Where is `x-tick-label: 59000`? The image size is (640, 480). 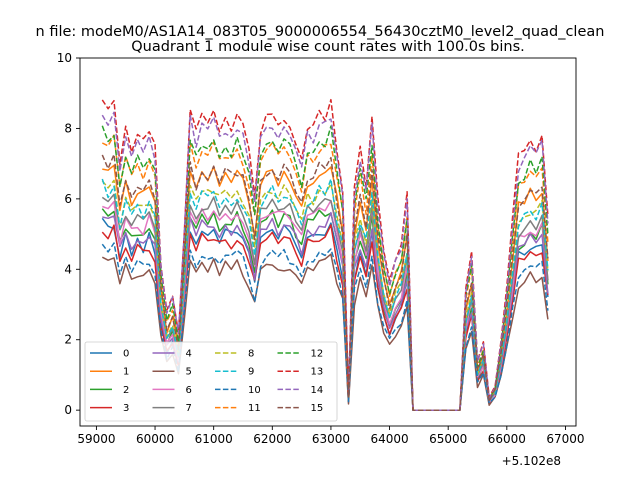
x-tick-label: 59000 is located at coordinates (96, 439).